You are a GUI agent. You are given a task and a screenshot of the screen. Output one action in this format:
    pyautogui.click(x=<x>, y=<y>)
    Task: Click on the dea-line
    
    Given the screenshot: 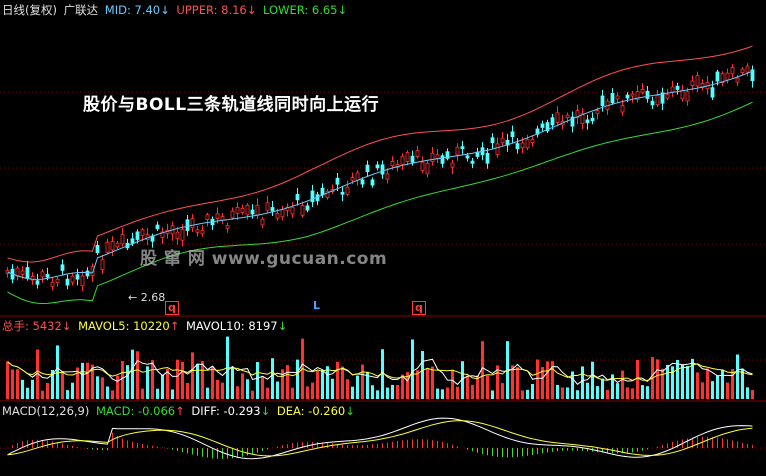 What is the action you would take?
    pyautogui.click(x=380, y=438)
    